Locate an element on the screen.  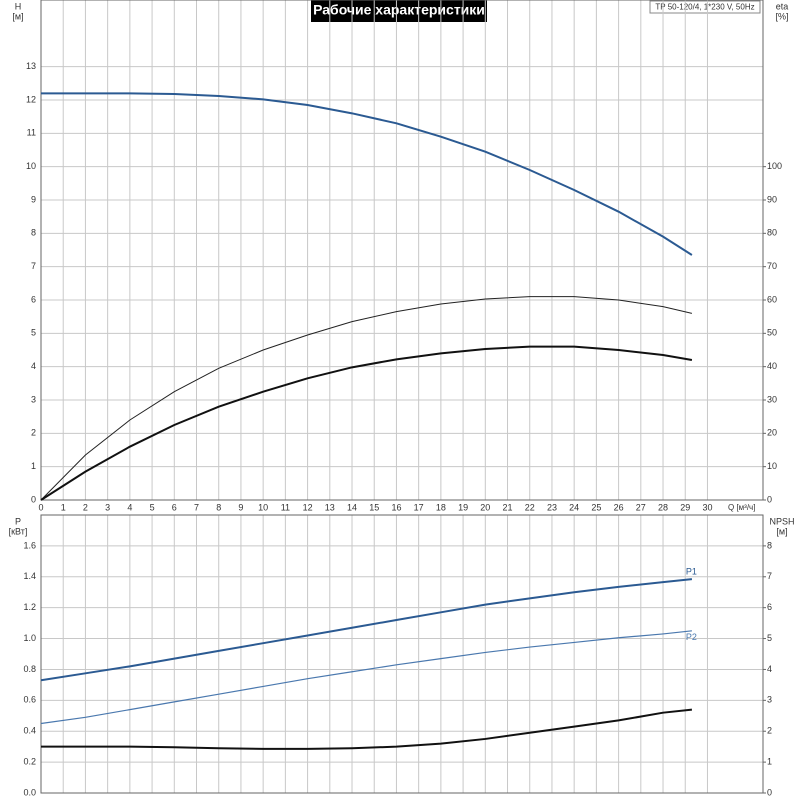
x-tick-label: 29 is located at coordinates (685, 507).